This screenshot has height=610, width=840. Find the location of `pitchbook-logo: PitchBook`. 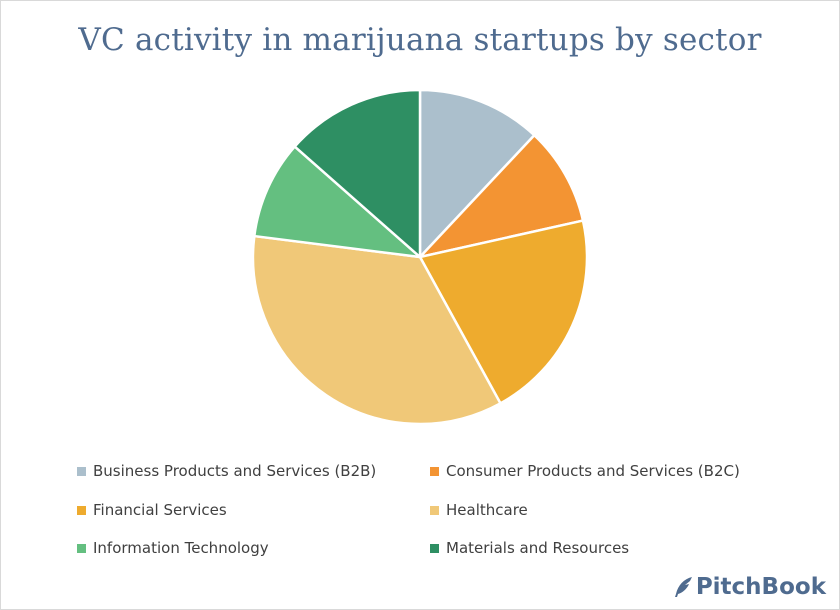

pitchbook-logo: PitchBook is located at coordinates (749, 587).